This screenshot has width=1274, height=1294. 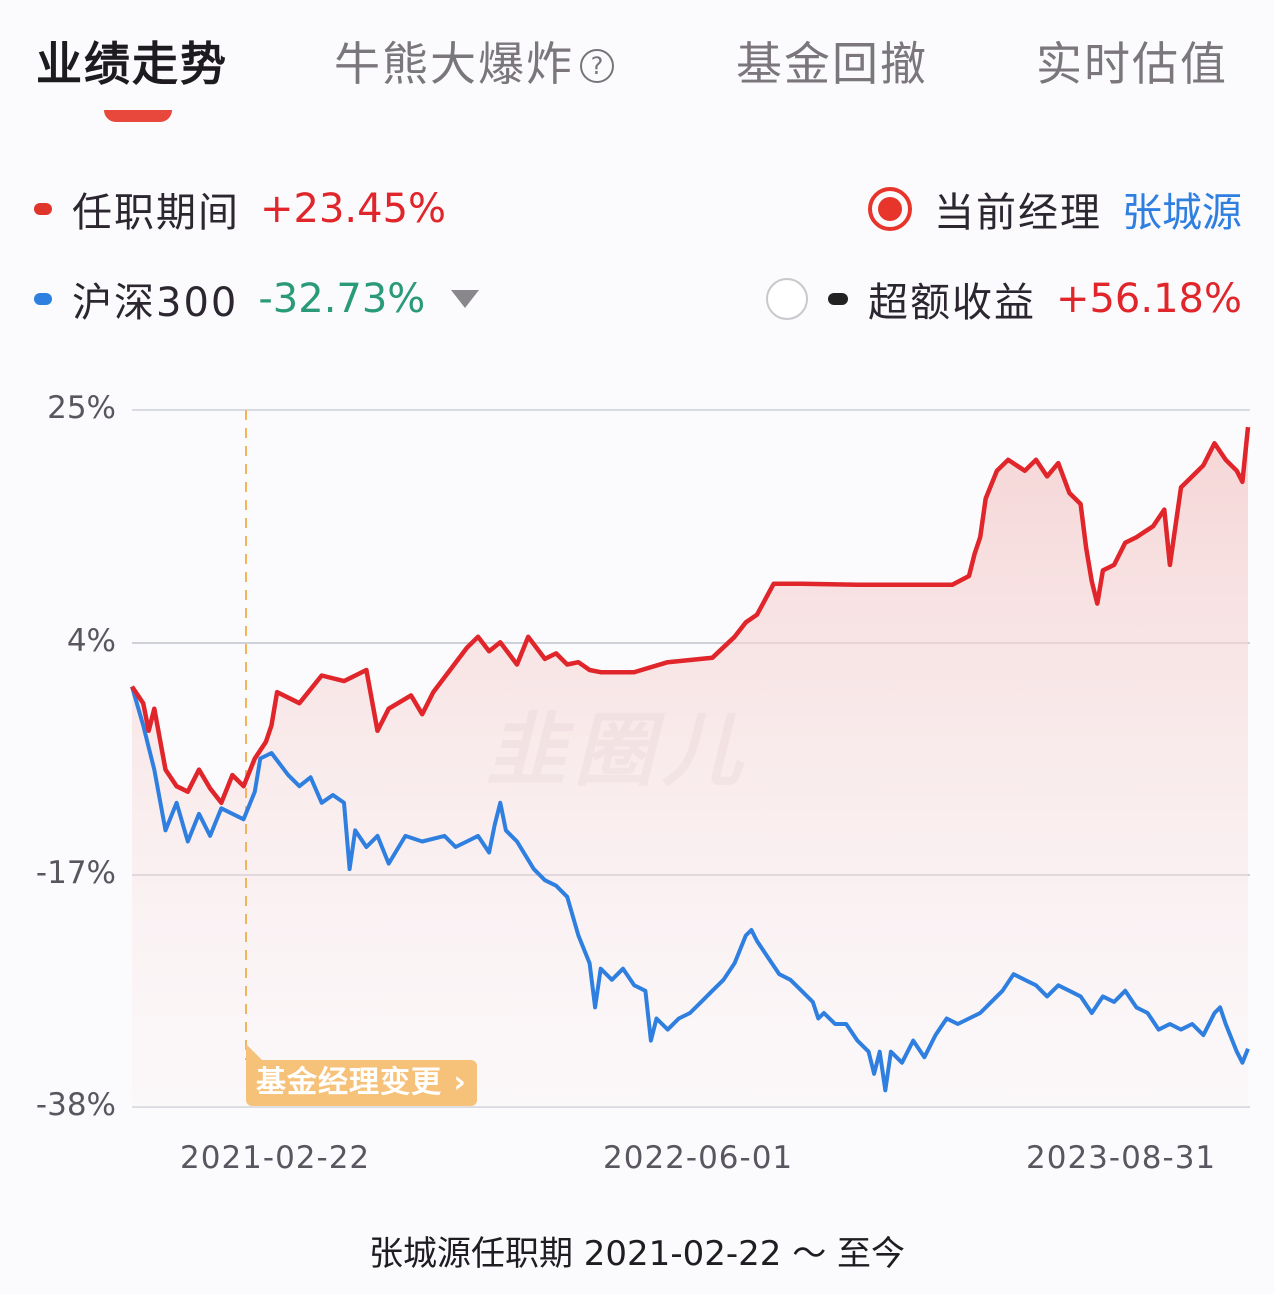 What do you see at coordinates (636, 1254) in the screenshot?
I see `tenure-caption: 张城源任职期 2021-02-22 ～ 至今` at bounding box center [636, 1254].